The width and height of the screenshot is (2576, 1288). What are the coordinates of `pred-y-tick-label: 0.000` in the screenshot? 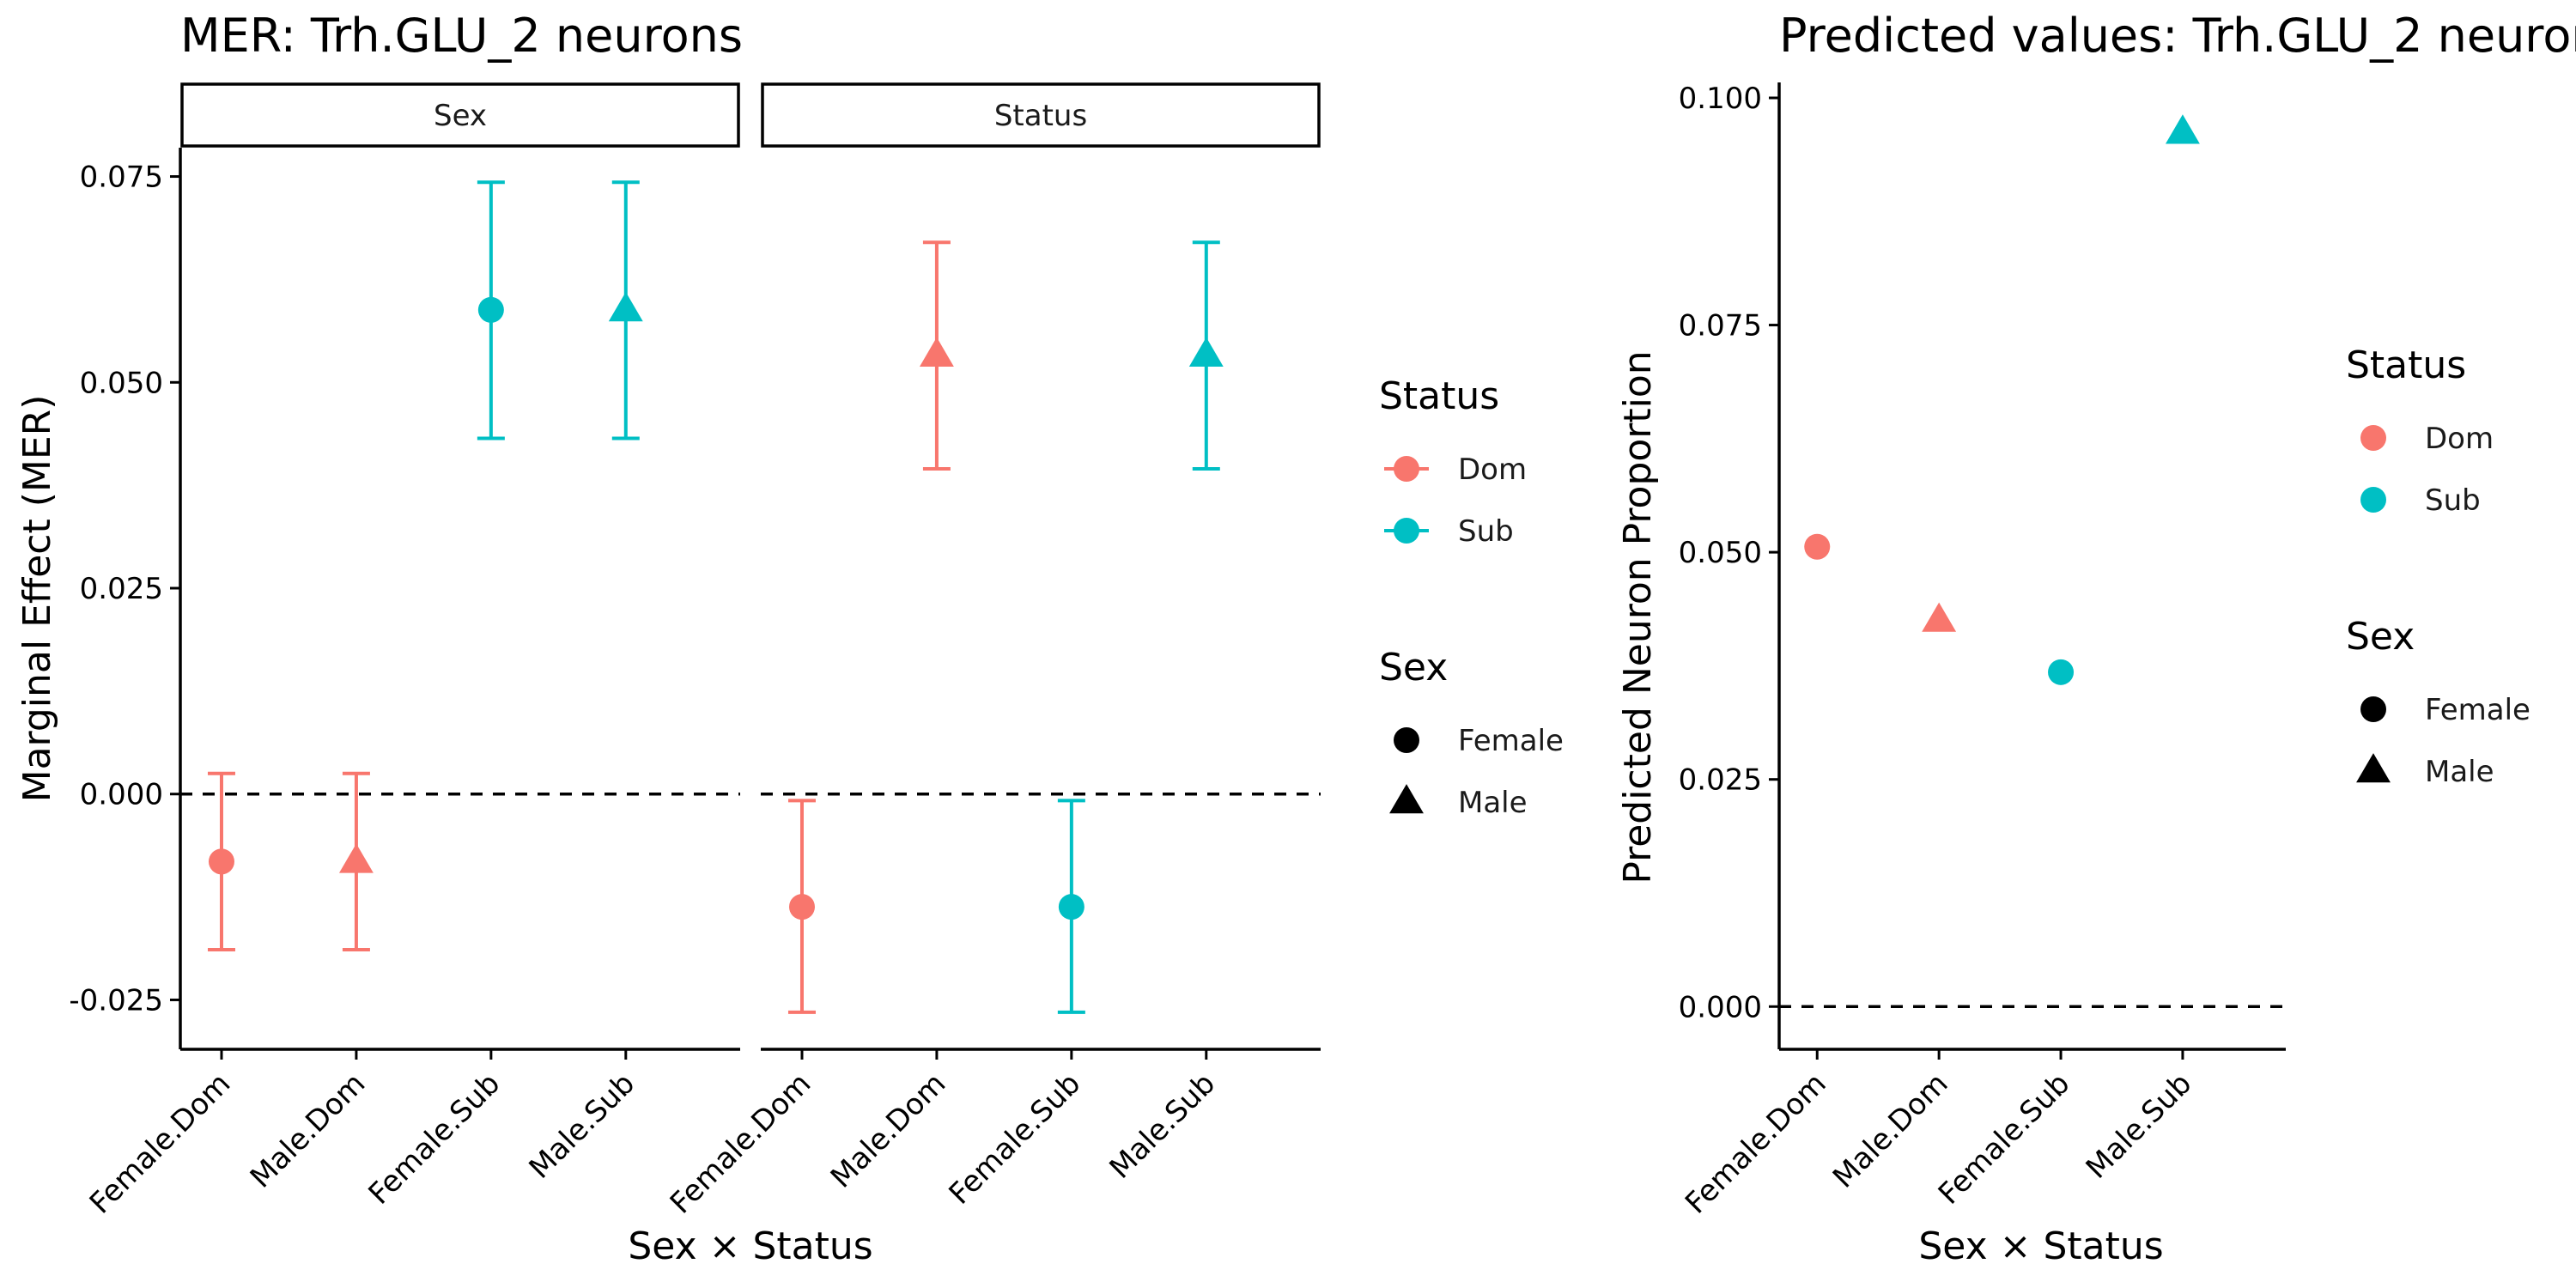 It's located at (1720, 1007).